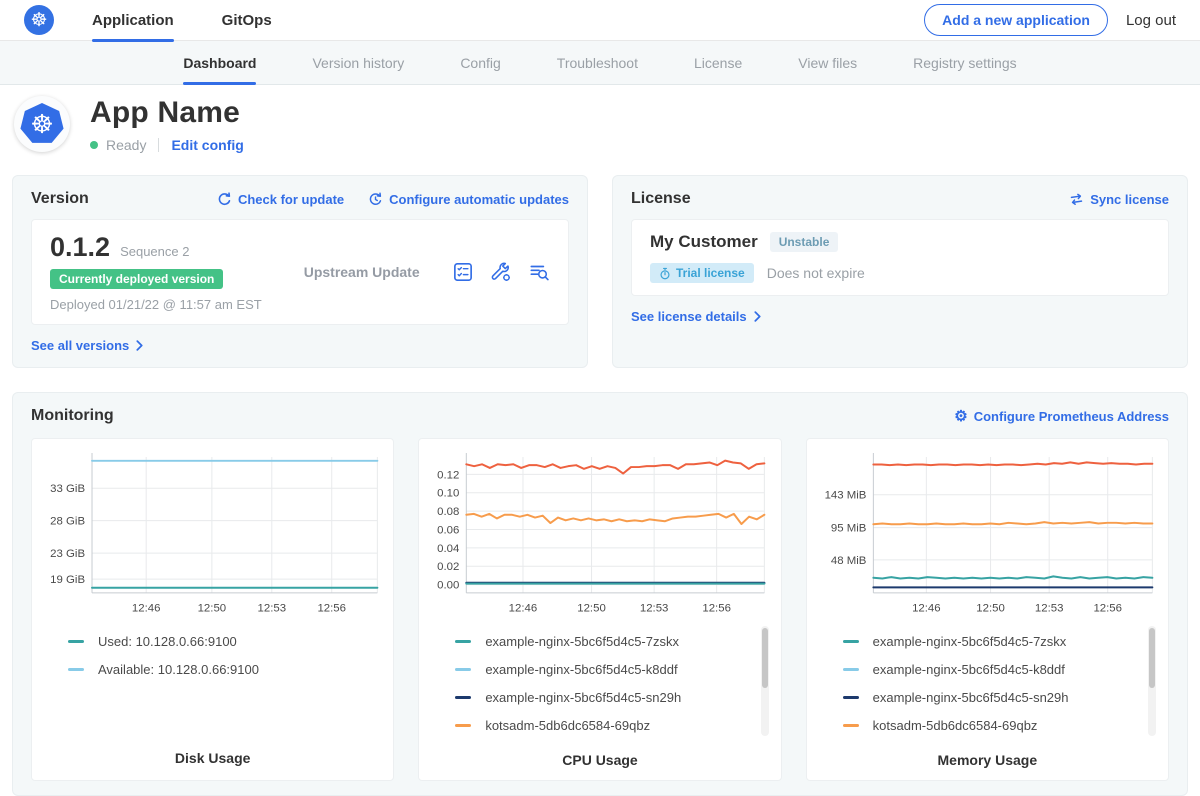 The image size is (1200, 796). I want to click on configure-automatic-updates-label: Configure automatic updates, so click(479, 199).